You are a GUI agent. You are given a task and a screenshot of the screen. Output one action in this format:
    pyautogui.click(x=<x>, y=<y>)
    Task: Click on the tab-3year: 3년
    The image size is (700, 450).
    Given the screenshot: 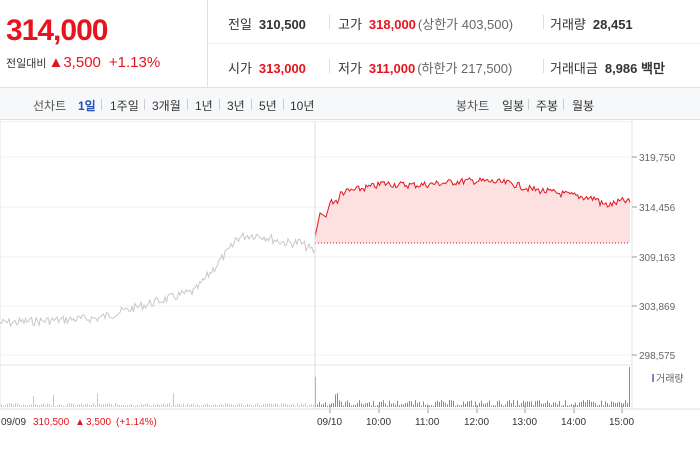 What is the action you would take?
    pyautogui.click(x=236, y=106)
    